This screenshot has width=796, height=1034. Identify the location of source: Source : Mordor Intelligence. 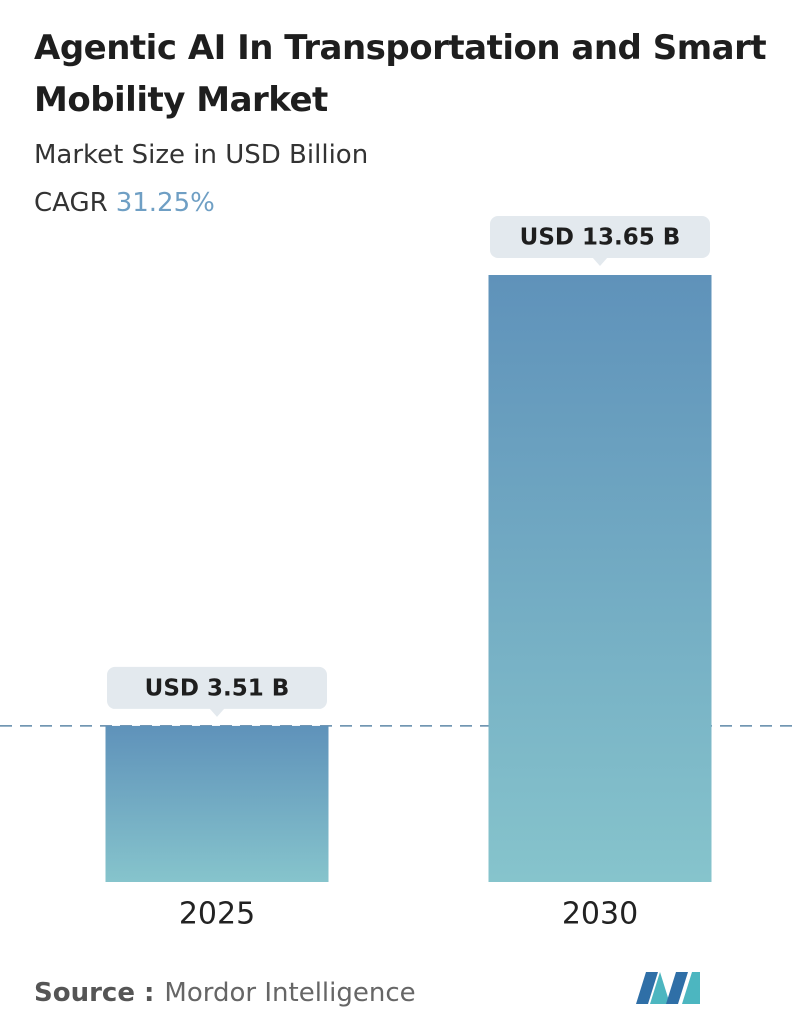
(225, 993).